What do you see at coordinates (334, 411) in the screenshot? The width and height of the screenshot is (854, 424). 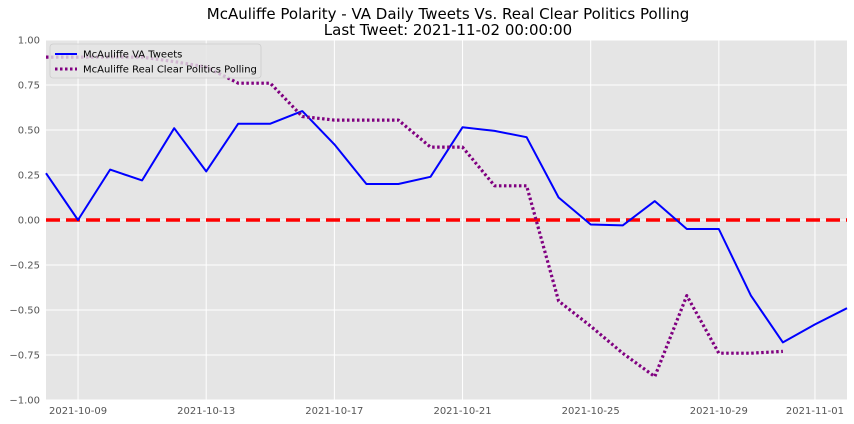 I see `x-tick-label: 2021-10-17` at bounding box center [334, 411].